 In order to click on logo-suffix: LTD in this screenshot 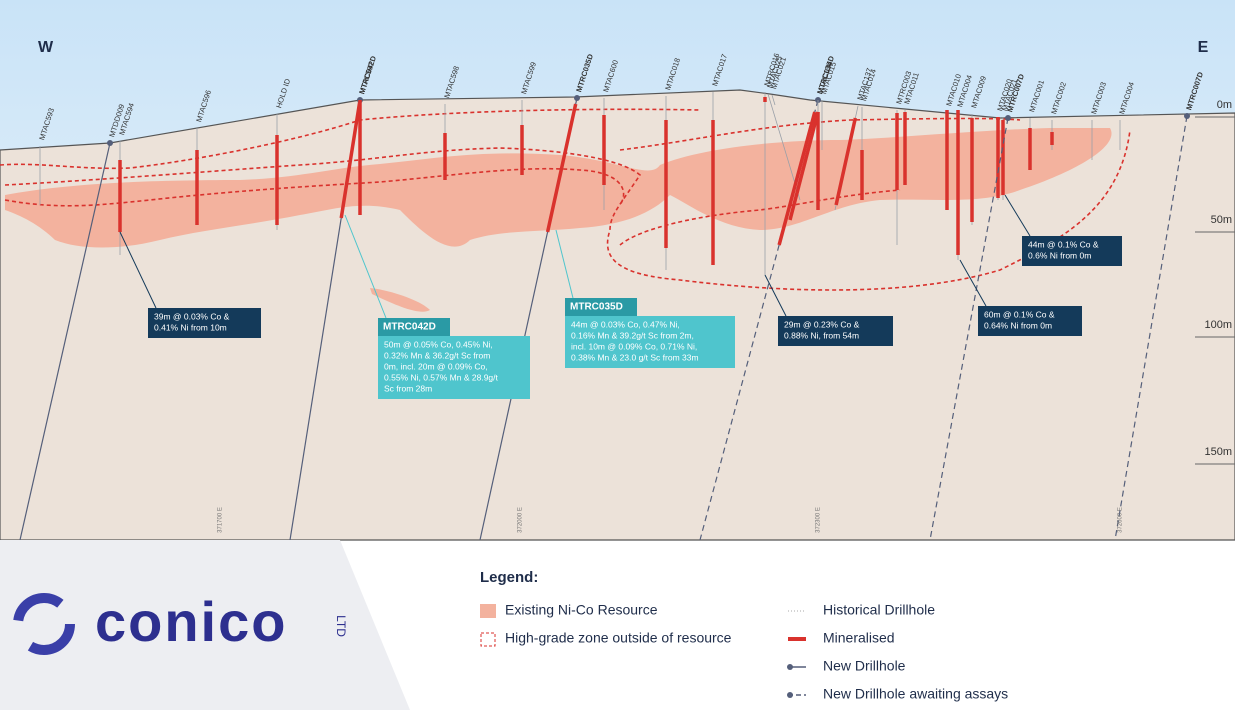, I will do `click(341, 626)`.